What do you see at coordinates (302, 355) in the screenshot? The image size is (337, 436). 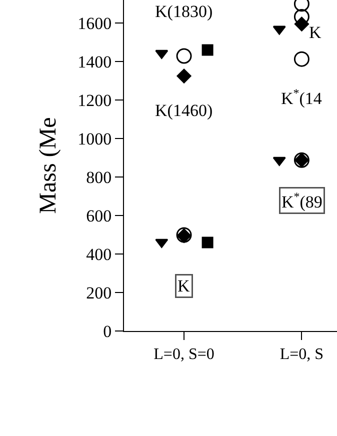 I see `x-tick-label: L=0, S` at bounding box center [302, 355].